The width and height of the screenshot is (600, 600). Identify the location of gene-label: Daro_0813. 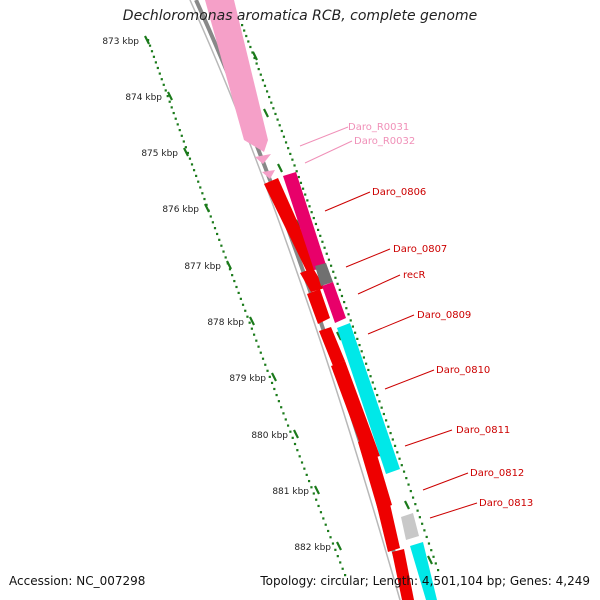
(506, 503).